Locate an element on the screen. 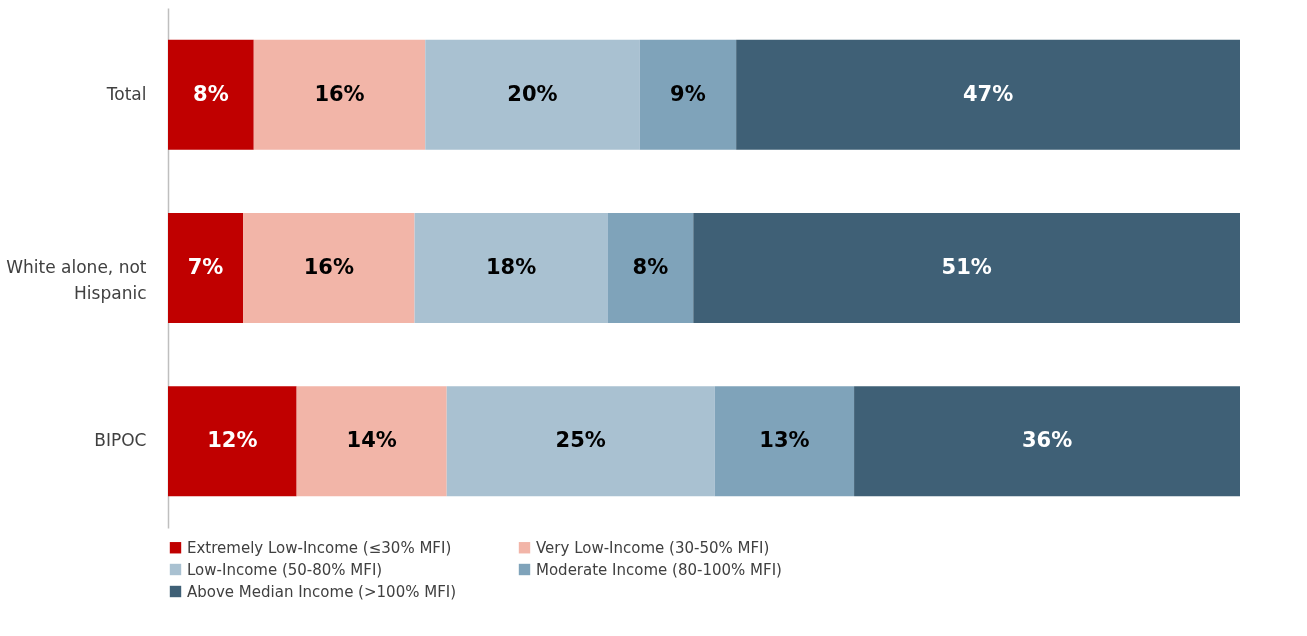 This screenshot has height=636, width=1307. y-tick-label: White alone, not Hispanic is located at coordinates (76, 280).